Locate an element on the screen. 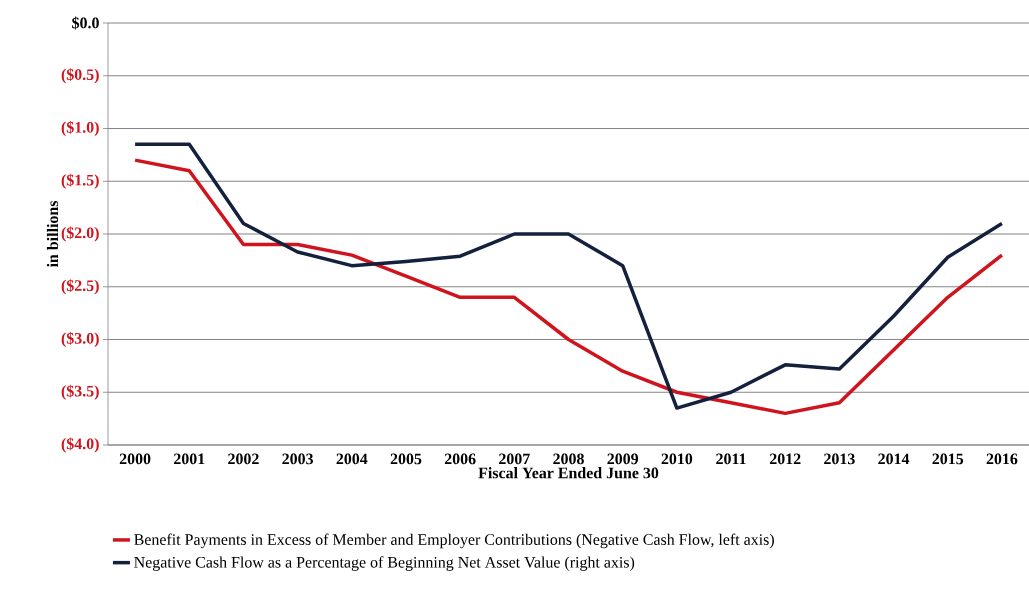 The image size is (1029, 608). x-tick-label: 2005 is located at coordinates (406, 459).